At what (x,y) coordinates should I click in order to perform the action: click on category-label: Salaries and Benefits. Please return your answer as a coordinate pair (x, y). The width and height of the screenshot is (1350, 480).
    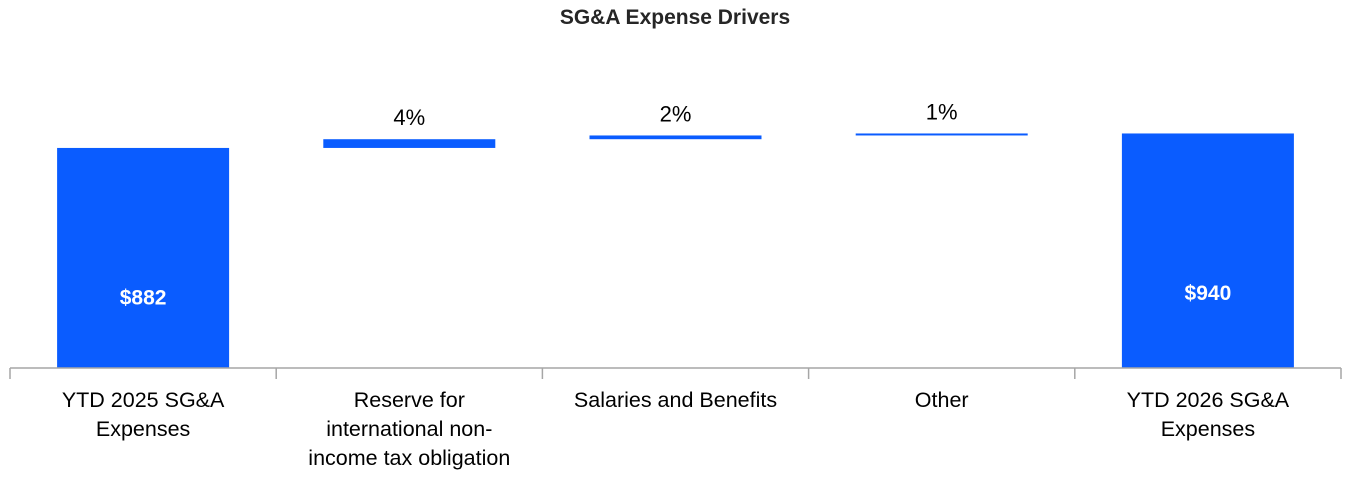
    Looking at the image, I should click on (675, 400).